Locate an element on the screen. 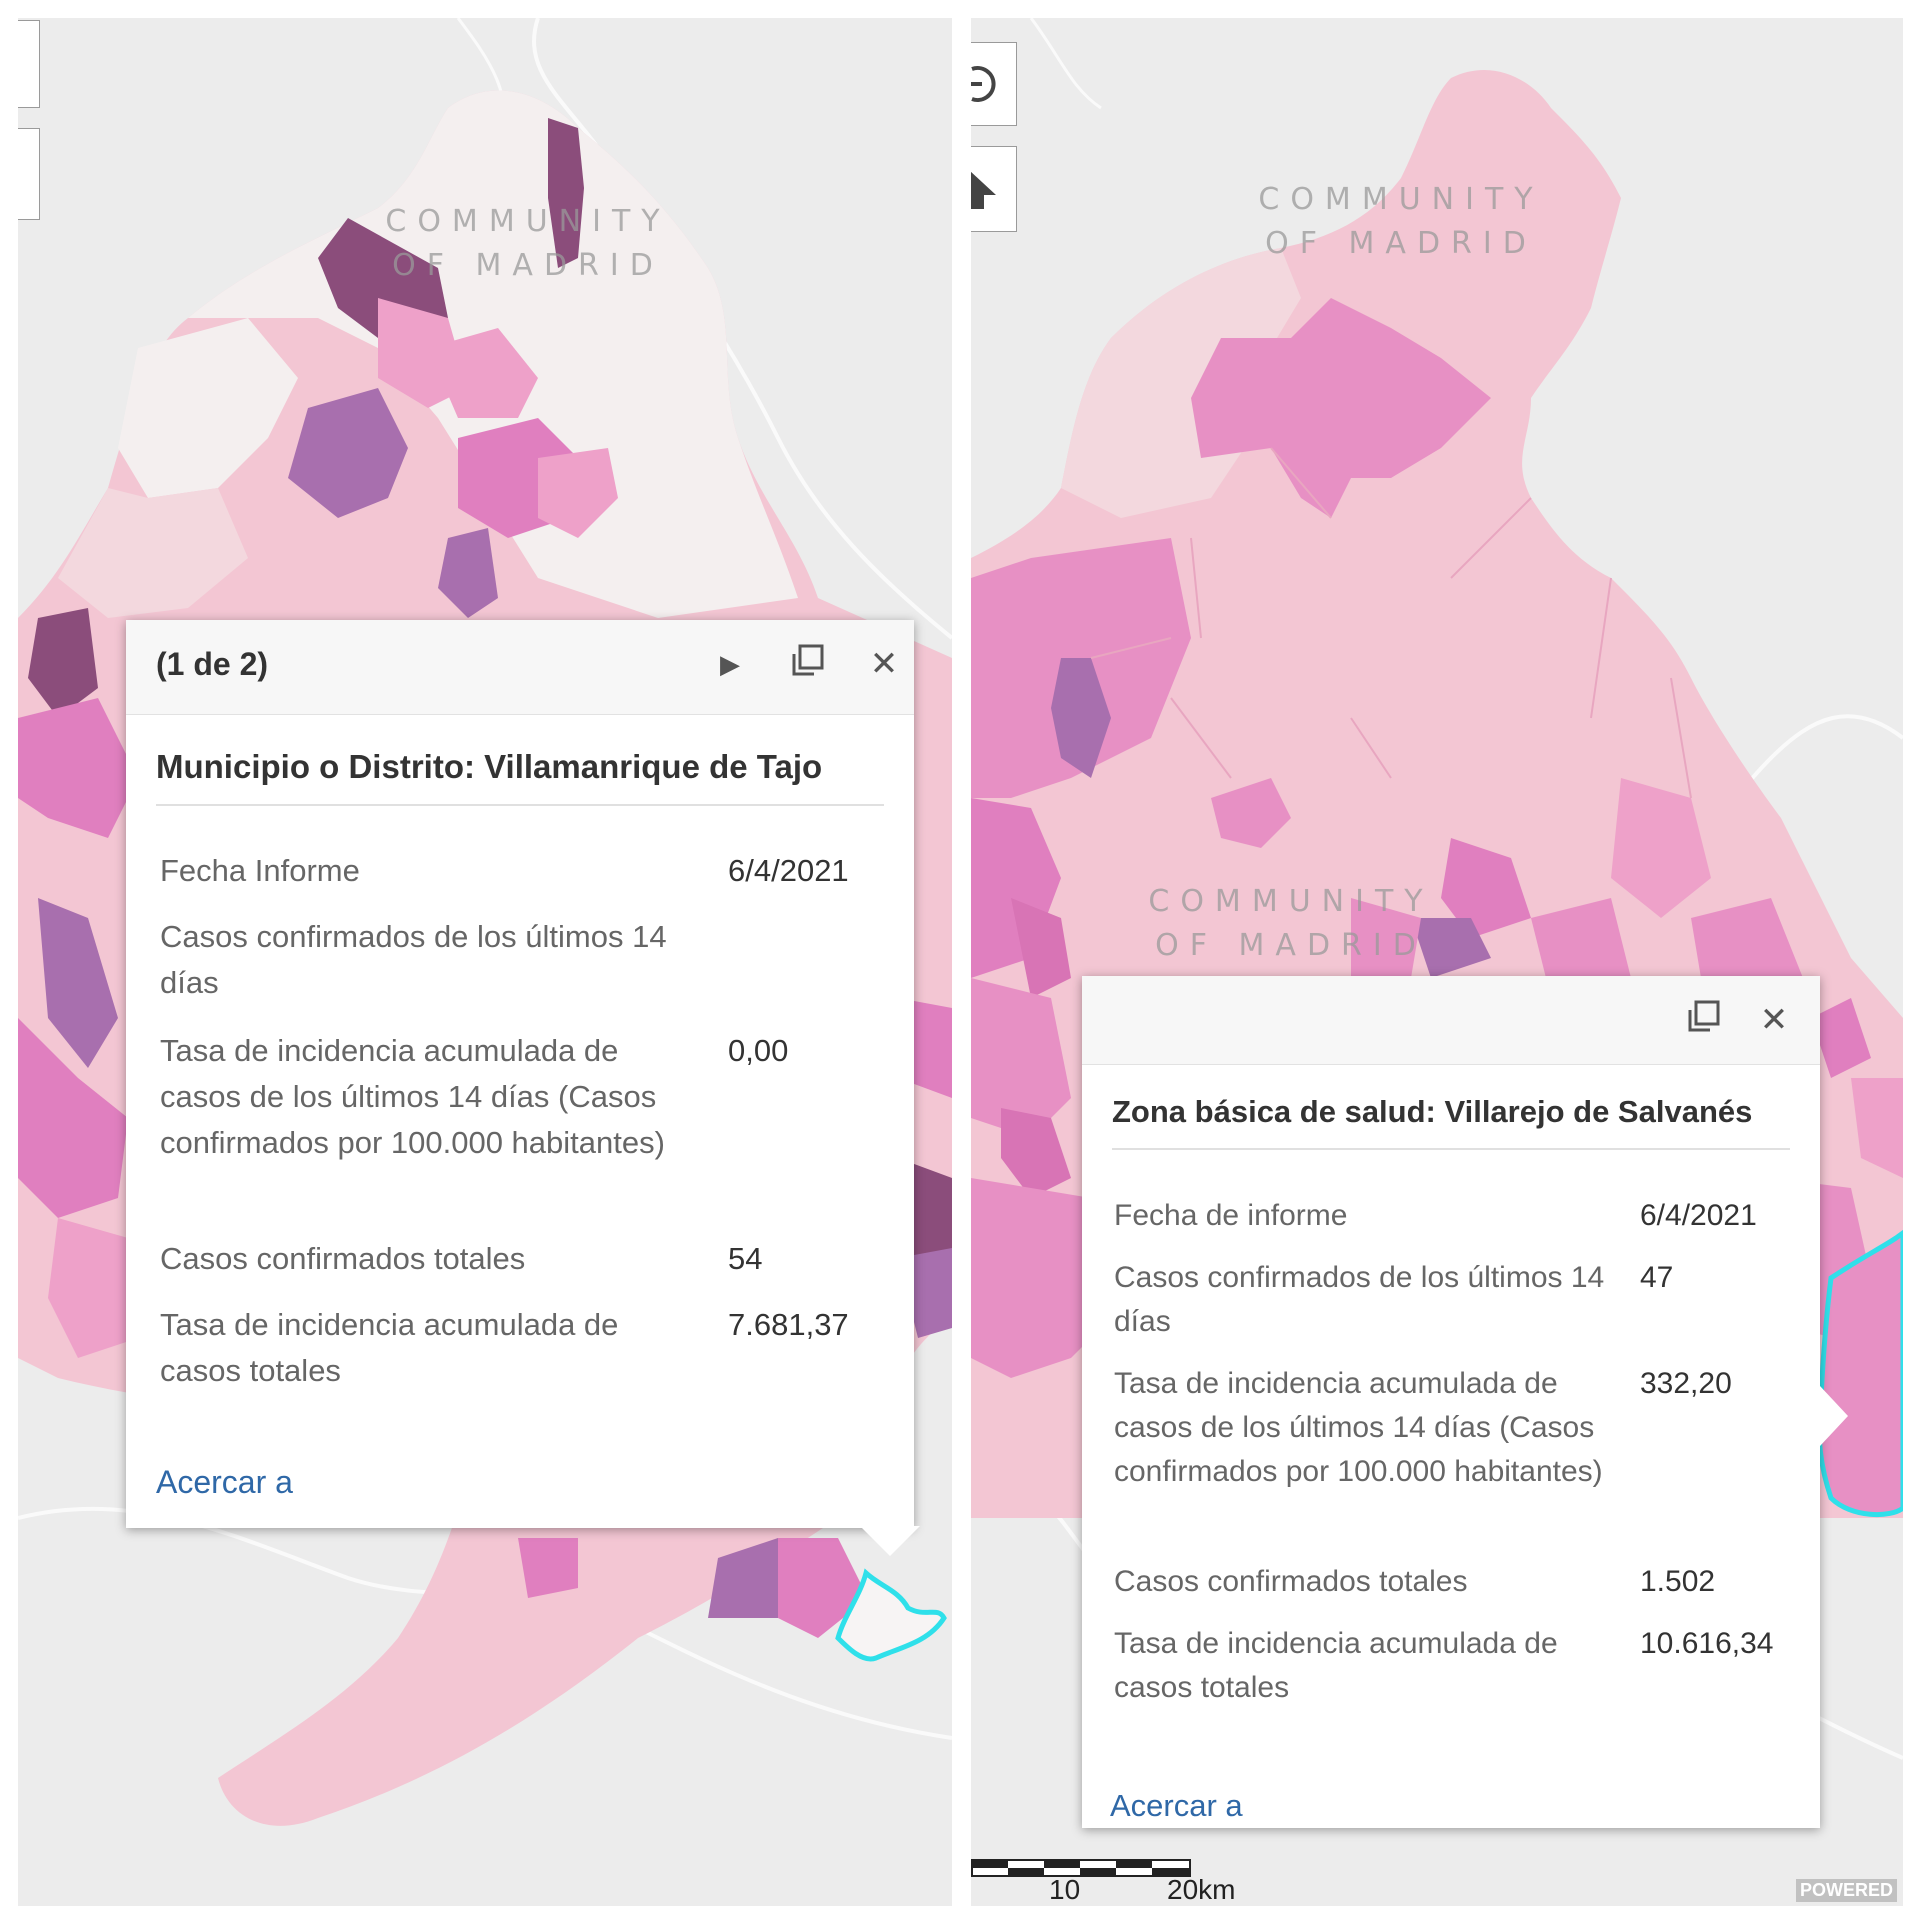 The height and width of the screenshot is (1920, 1920). attribute-value: 54 is located at coordinates (745, 1258).